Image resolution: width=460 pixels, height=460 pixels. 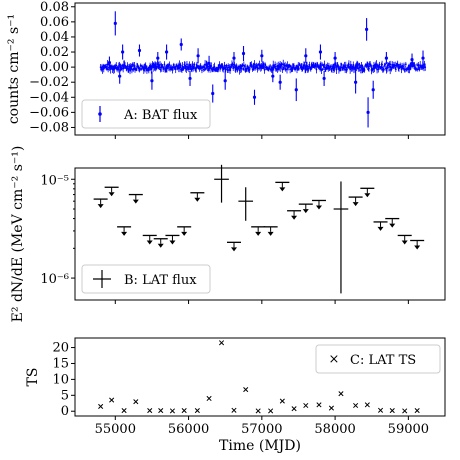 I want to click on y-tick-label: 5, so click(x=65, y=395).